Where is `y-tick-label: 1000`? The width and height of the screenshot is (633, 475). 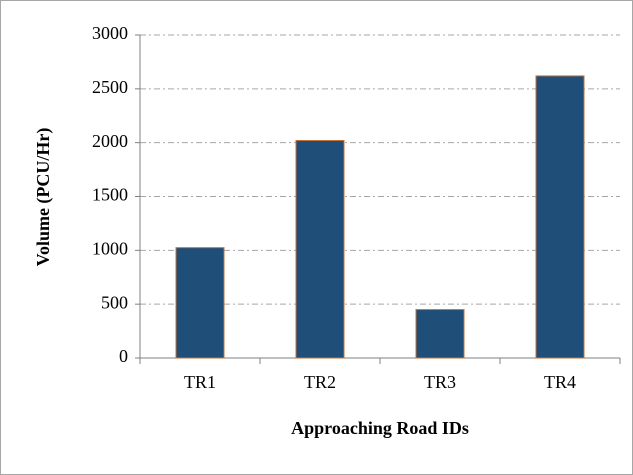
y-tick-label: 1000 is located at coordinates (110, 248).